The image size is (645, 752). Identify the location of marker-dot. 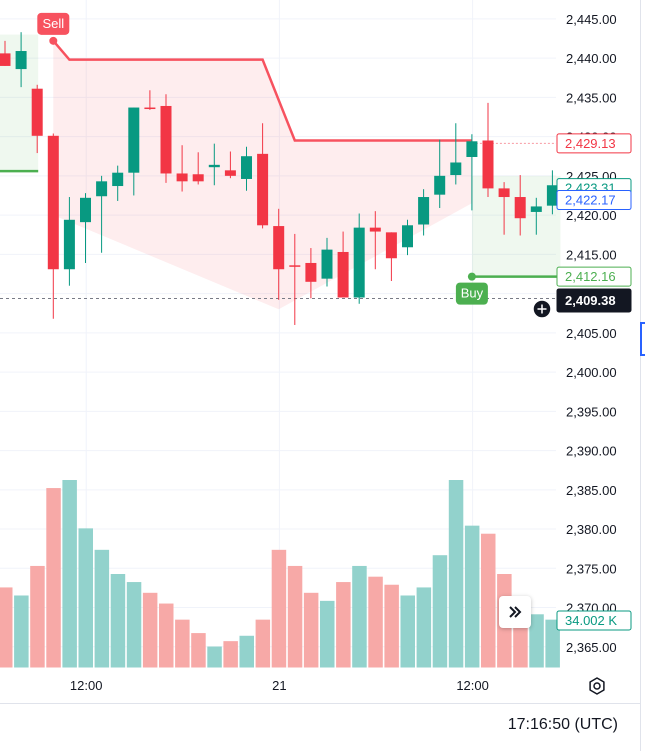
(53, 40).